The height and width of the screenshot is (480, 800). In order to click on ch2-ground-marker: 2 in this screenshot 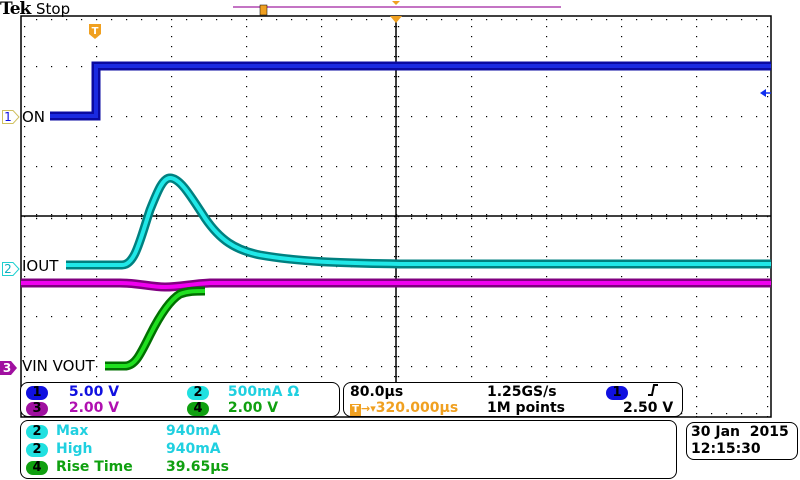, I will do `click(12, 270)`.